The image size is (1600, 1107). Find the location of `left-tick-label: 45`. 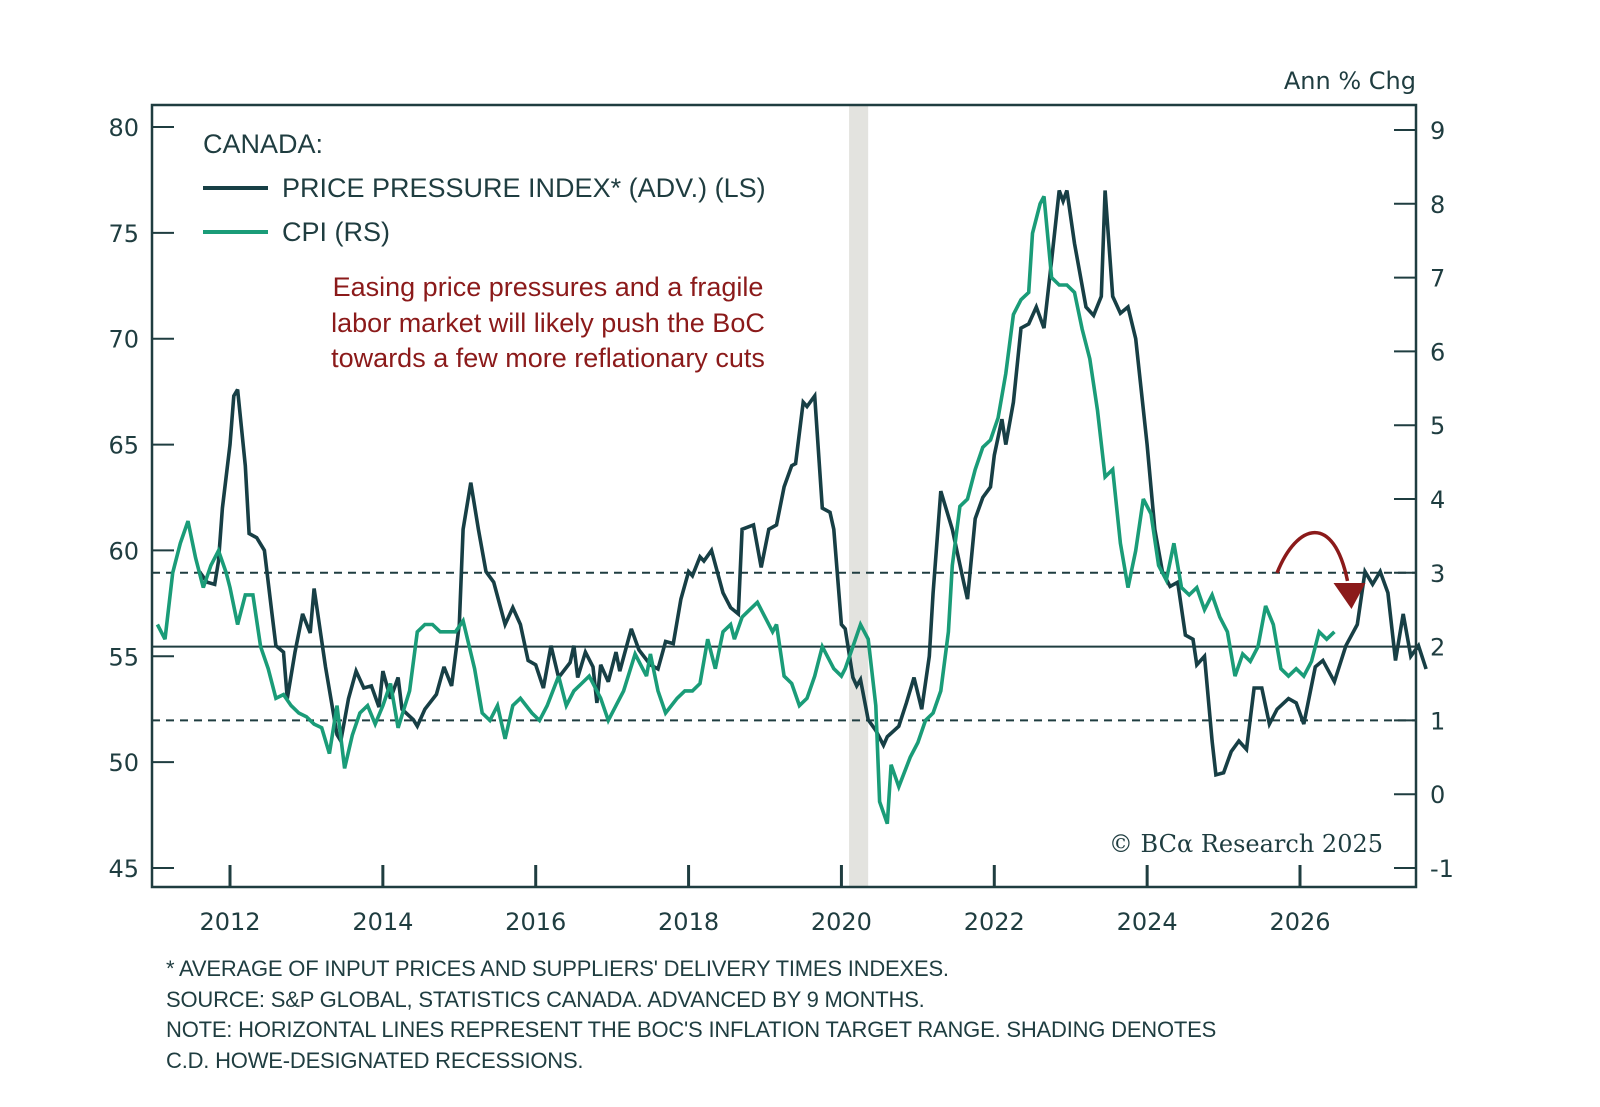

left-tick-label: 45 is located at coordinates (123, 869).